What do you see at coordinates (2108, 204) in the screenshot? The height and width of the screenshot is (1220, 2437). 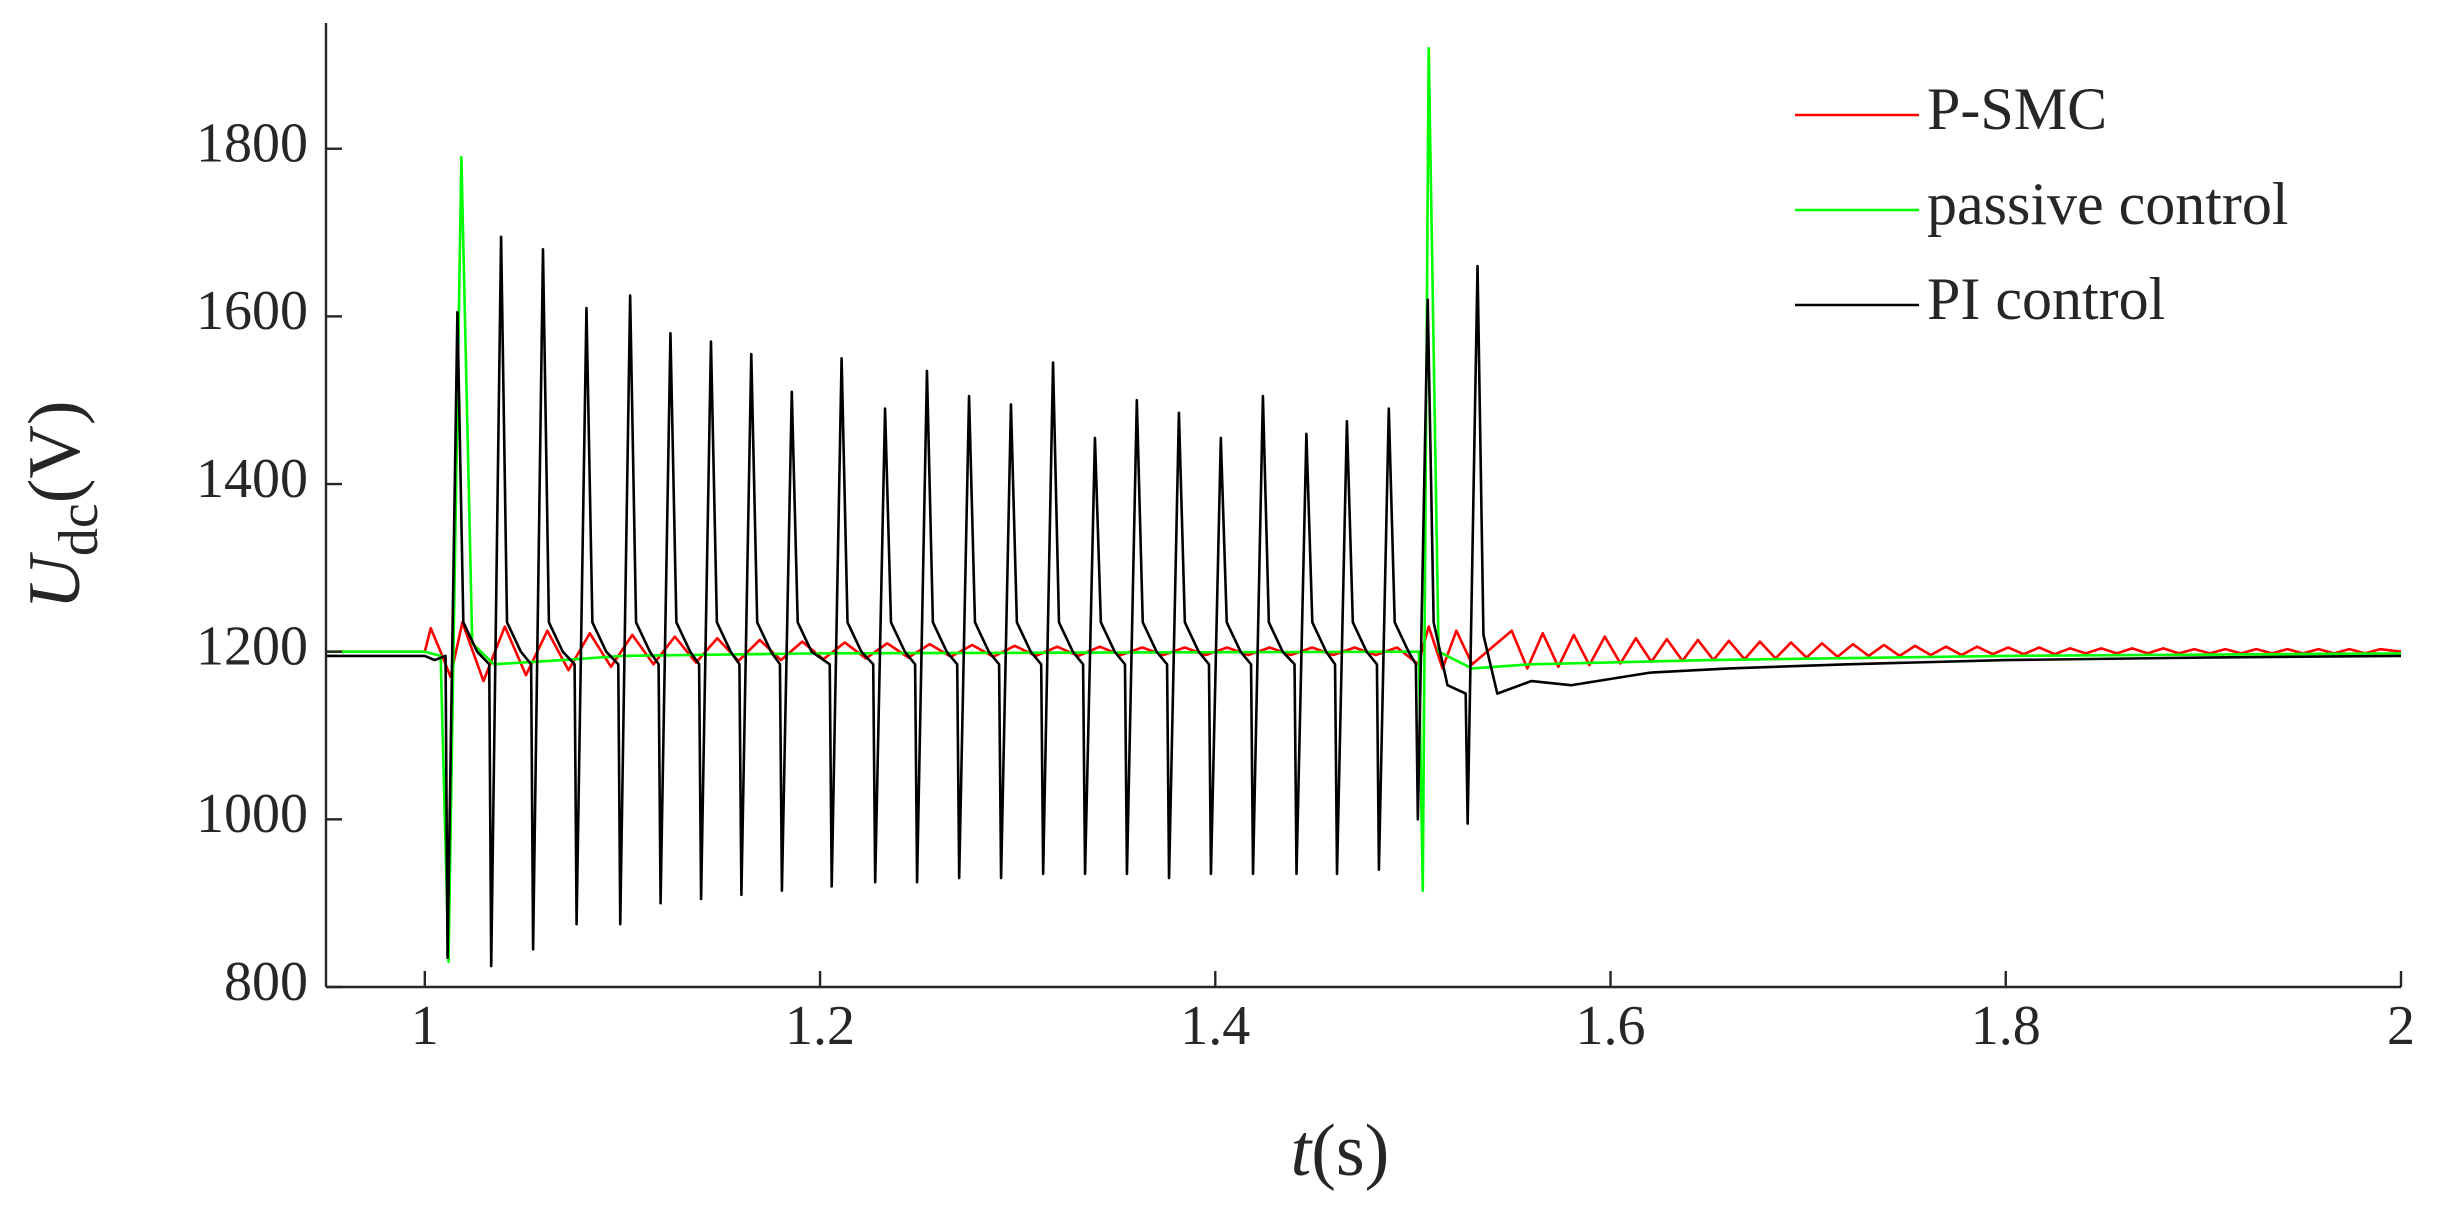 I see `legend-label: passive control` at bounding box center [2108, 204].